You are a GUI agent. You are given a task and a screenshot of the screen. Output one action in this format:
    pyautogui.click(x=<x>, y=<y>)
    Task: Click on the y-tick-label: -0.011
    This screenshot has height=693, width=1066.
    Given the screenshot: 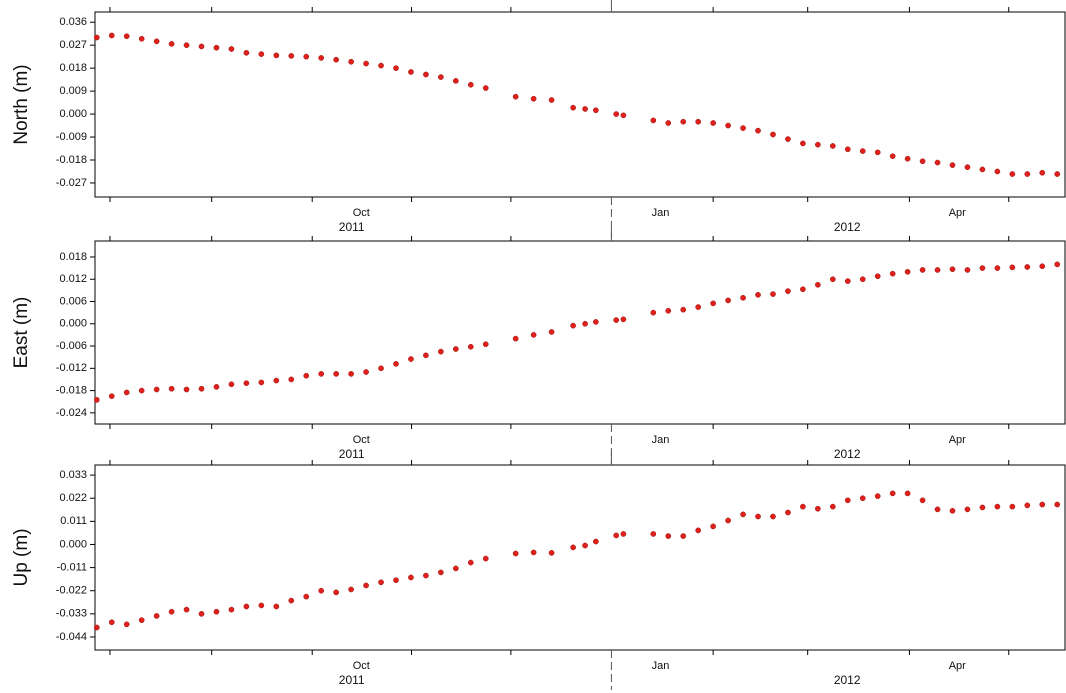 What is the action you would take?
    pyautogui.click(x=72, y=567)
    